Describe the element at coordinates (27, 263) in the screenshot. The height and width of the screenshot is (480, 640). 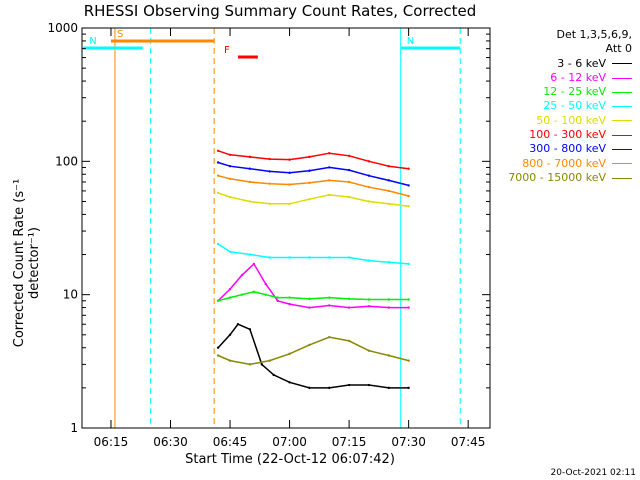
I see `y-axis-label: Corrected Count Rate (s⁻¹ detector⁻¹)` at that location.